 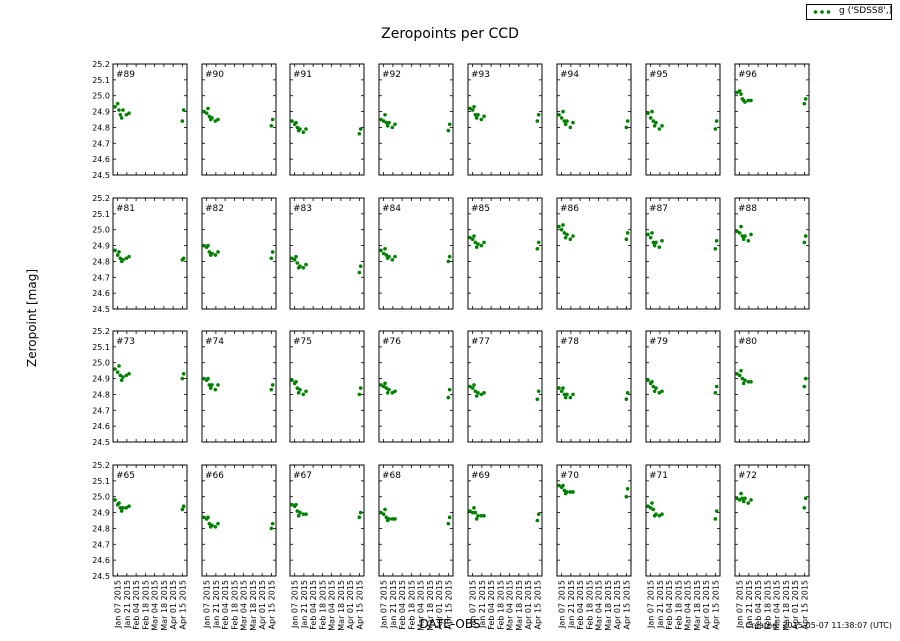 What do you see at coordinates (101, 379) in the screenshot?
I see `y-tick-label: 24.9` at bounding box center [101, 379].